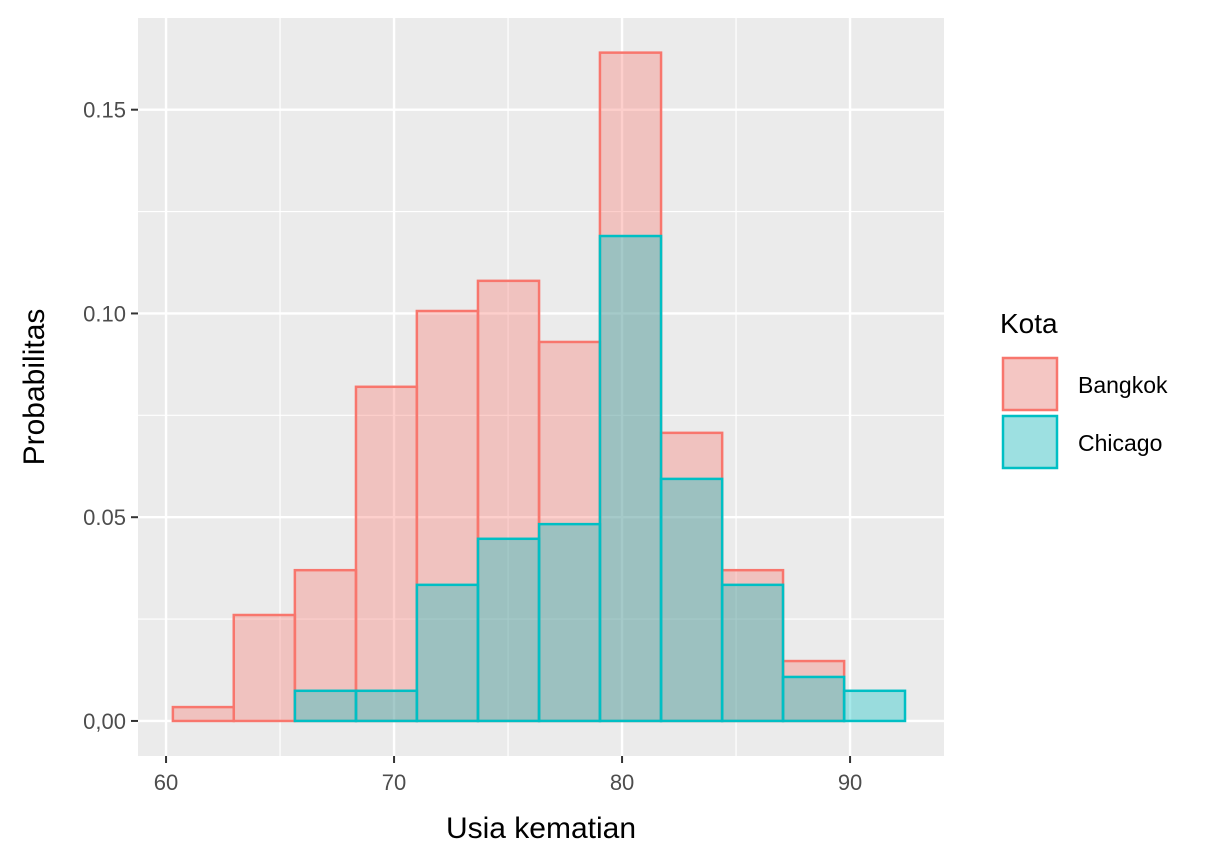  Describe the element at coordinates (541, 828) in the screenshot. I see `x-axis-label: Usia kematian` at that location.